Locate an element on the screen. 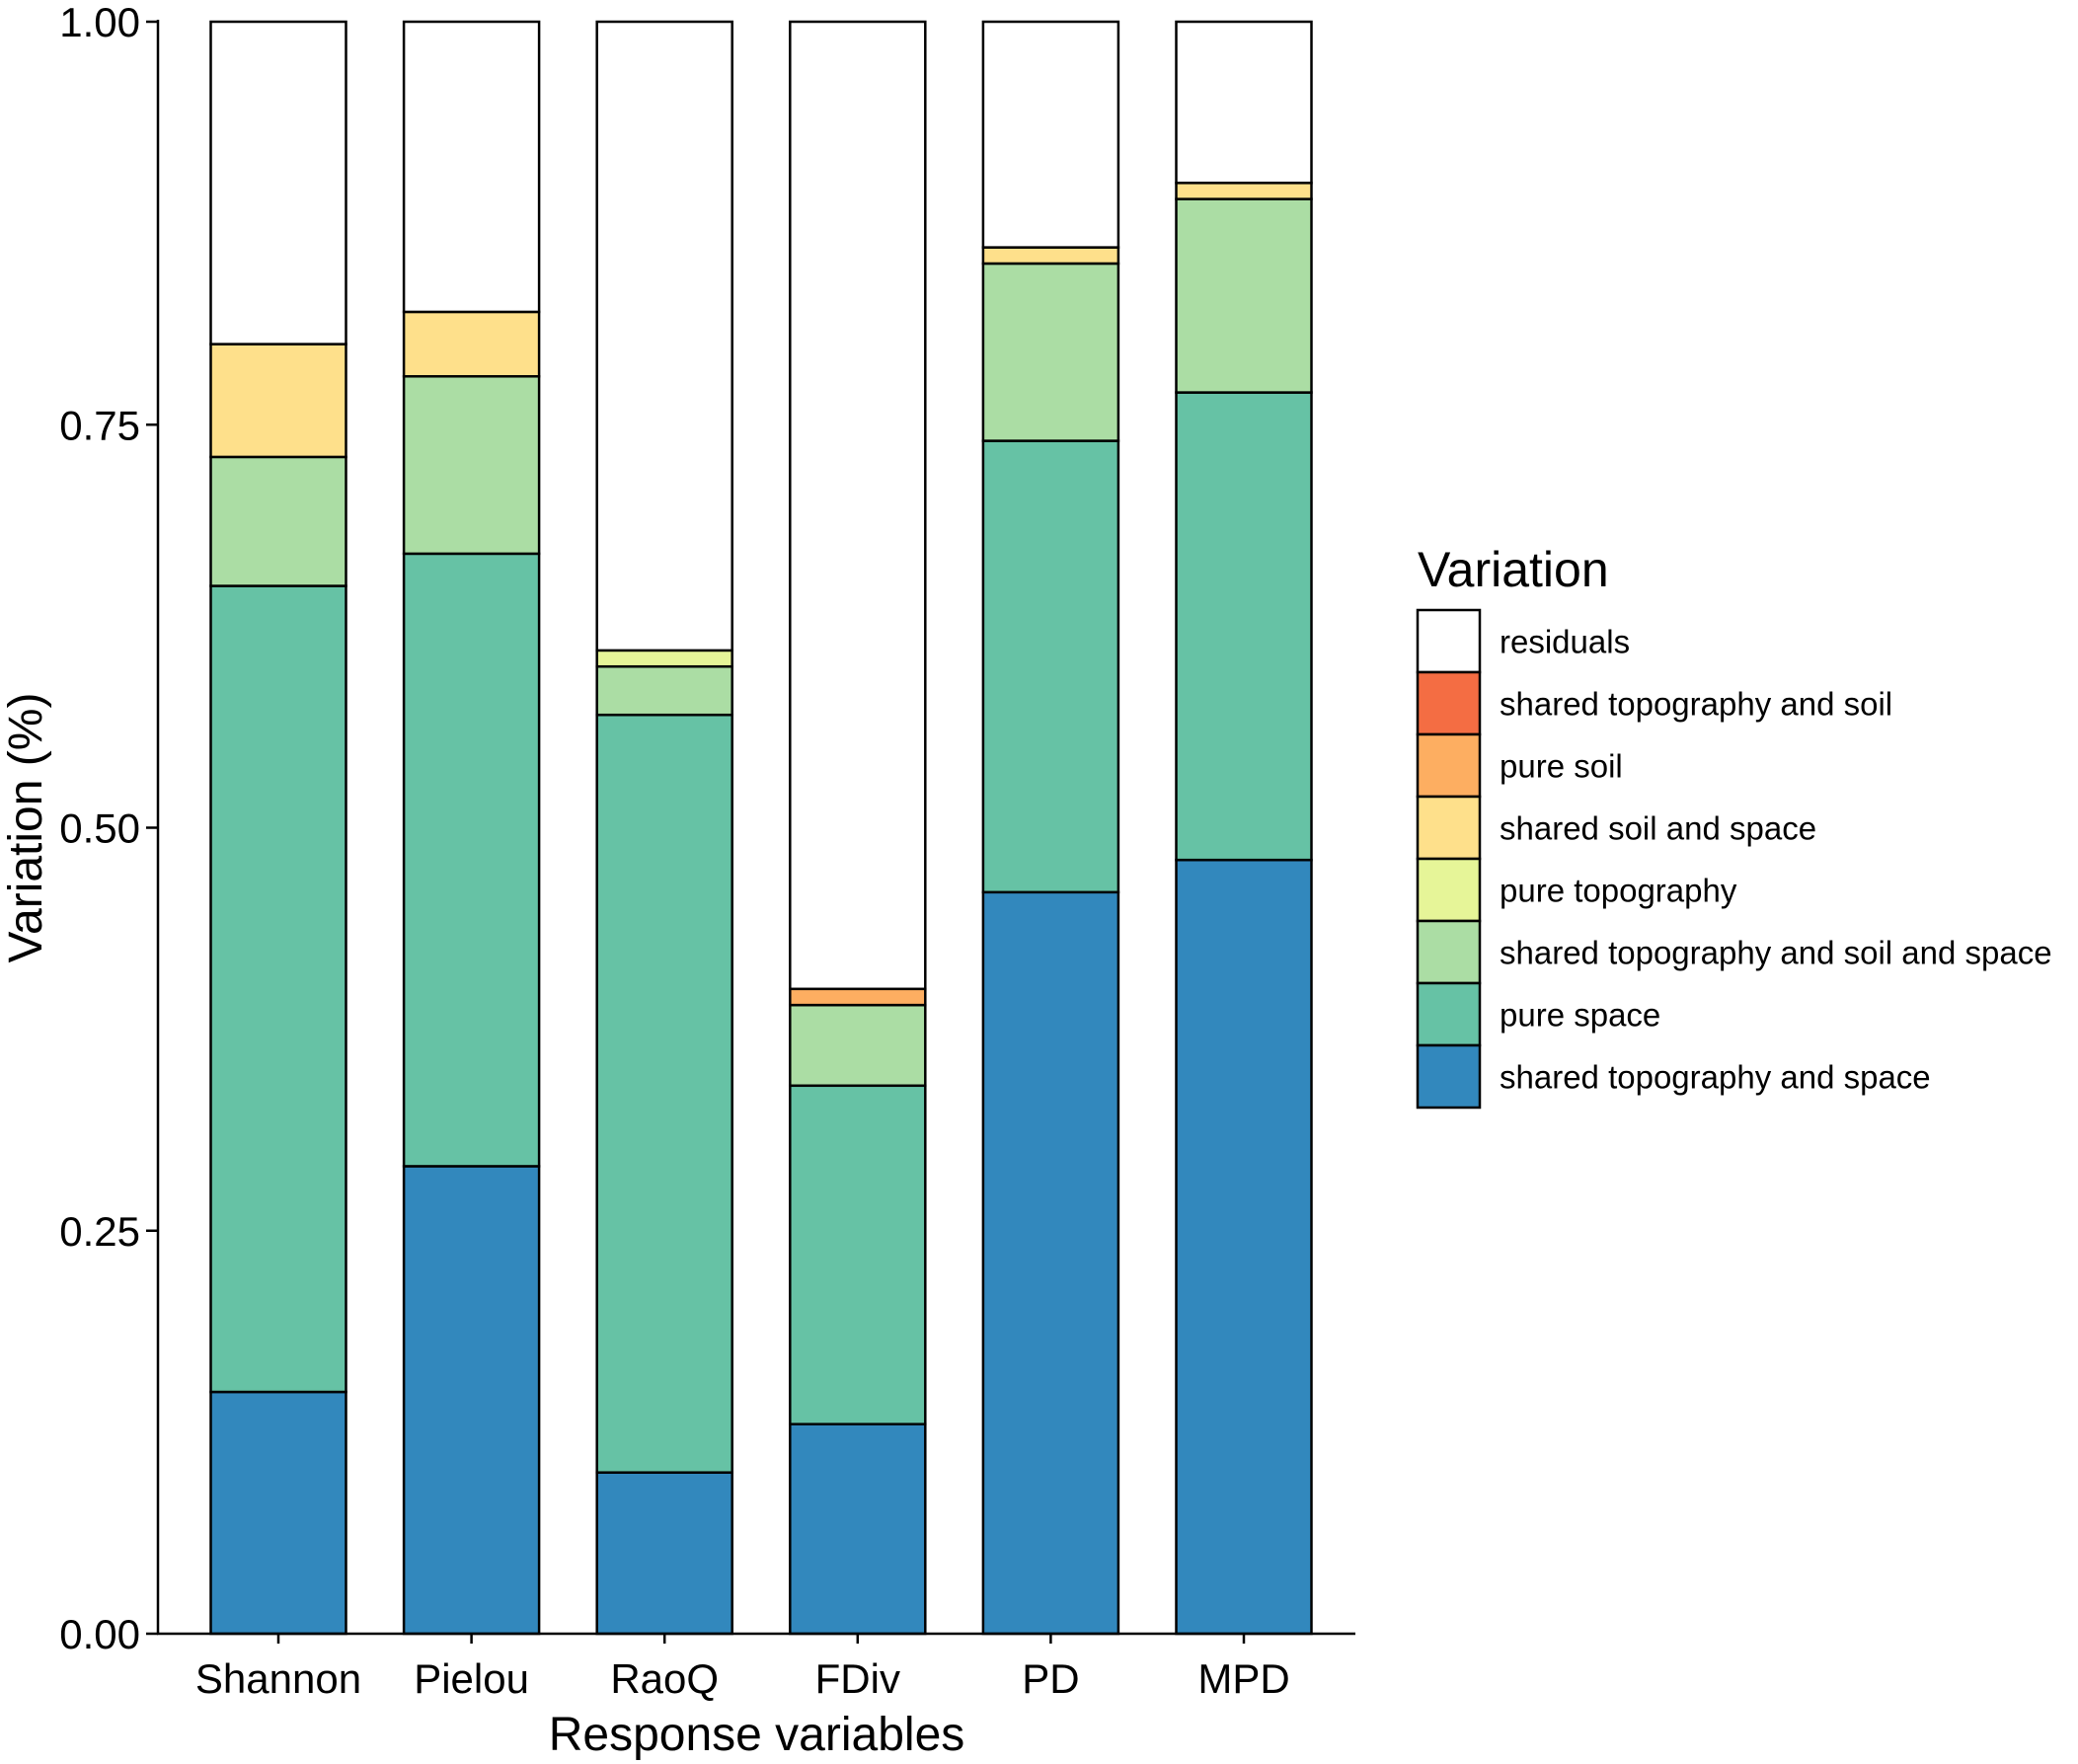 Image resolution: width=2078 pixels, height=1764 pixels. legend-key-shared-soil-and-space is located at coordinates (1449, 828).